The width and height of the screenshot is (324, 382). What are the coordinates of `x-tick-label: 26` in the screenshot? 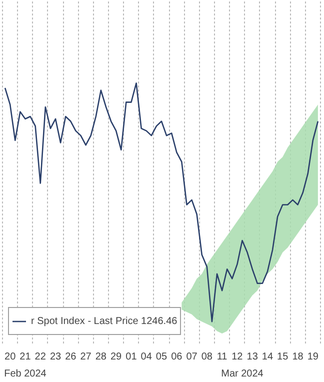 It's located at (71, 357).